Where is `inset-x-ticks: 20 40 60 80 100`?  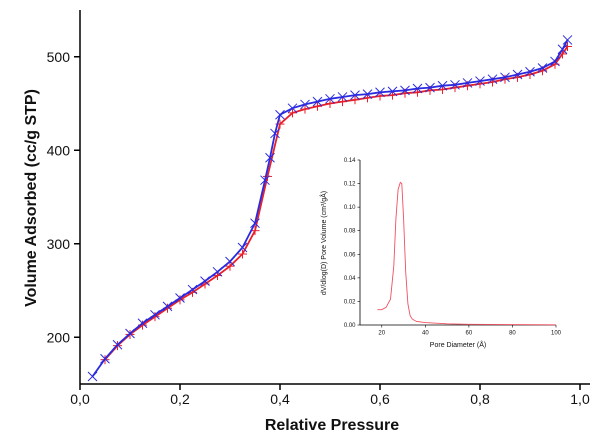
inset-x-ticks: 20 40 60 80 100 is located at coordinates (470, 331).